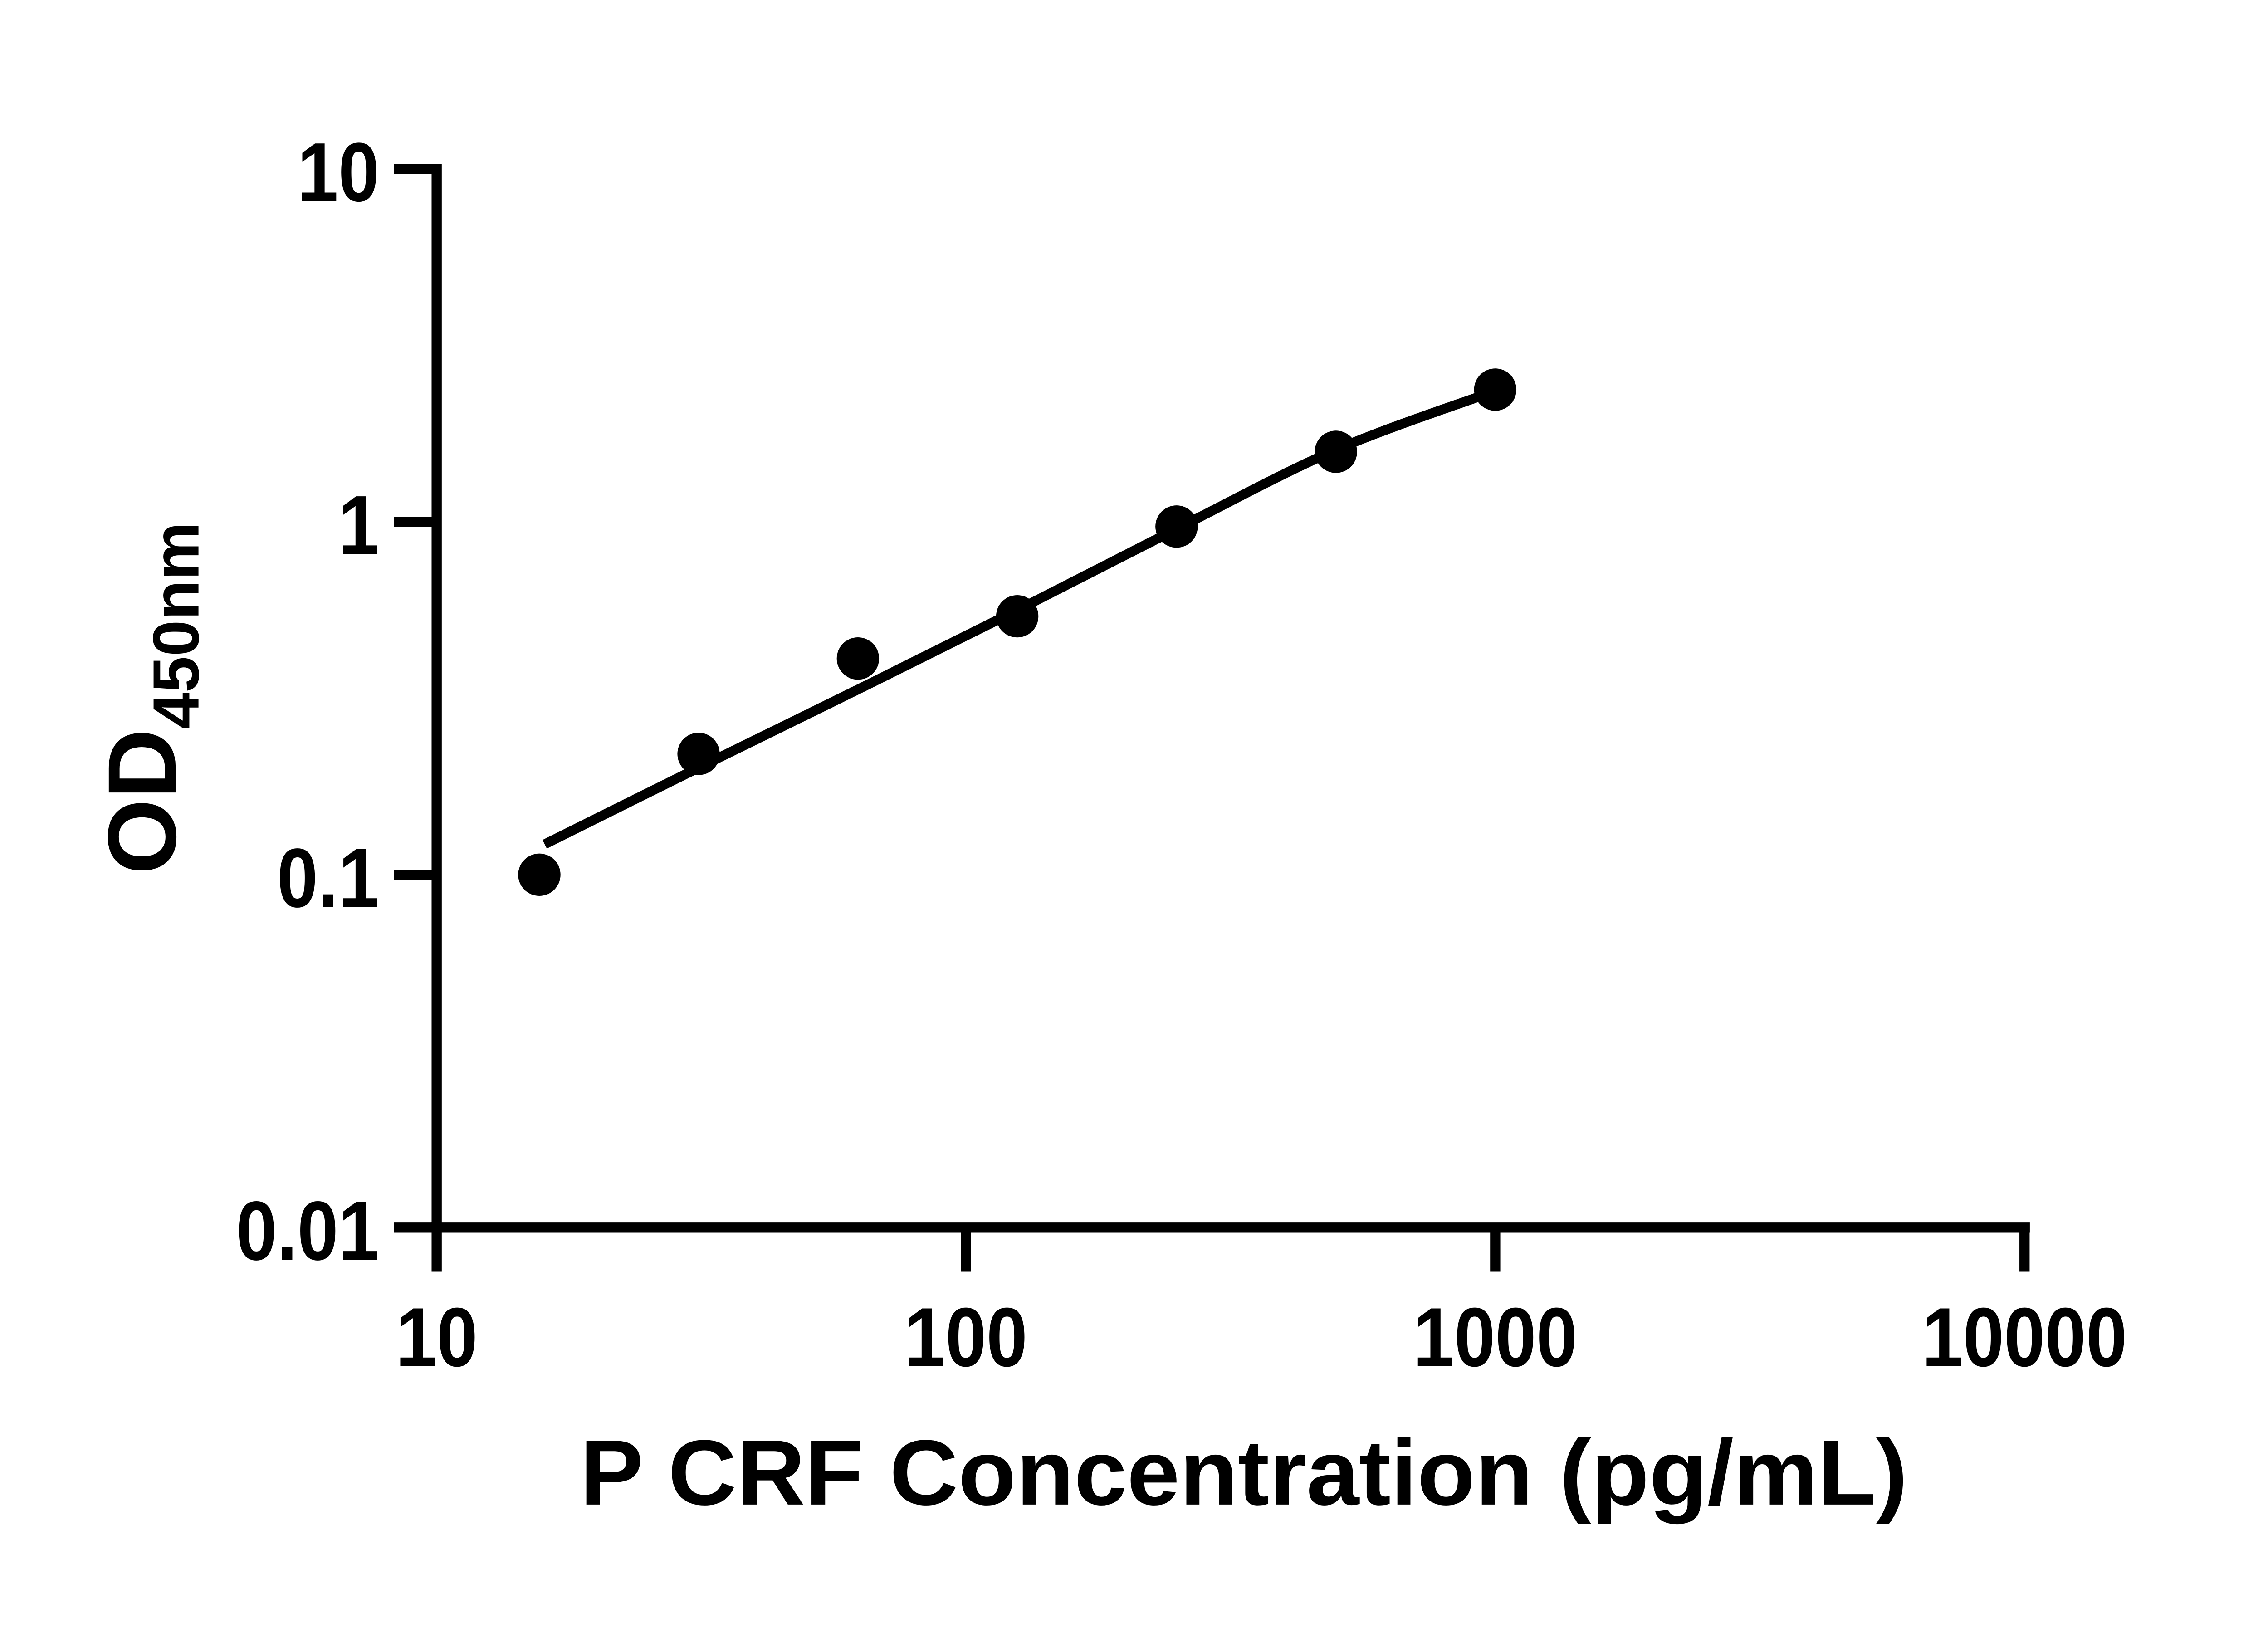  What do you see at coordinates (338, 172) in the screenshot?
I see `y-tick-label: 10` at bounding box center [338, 172].